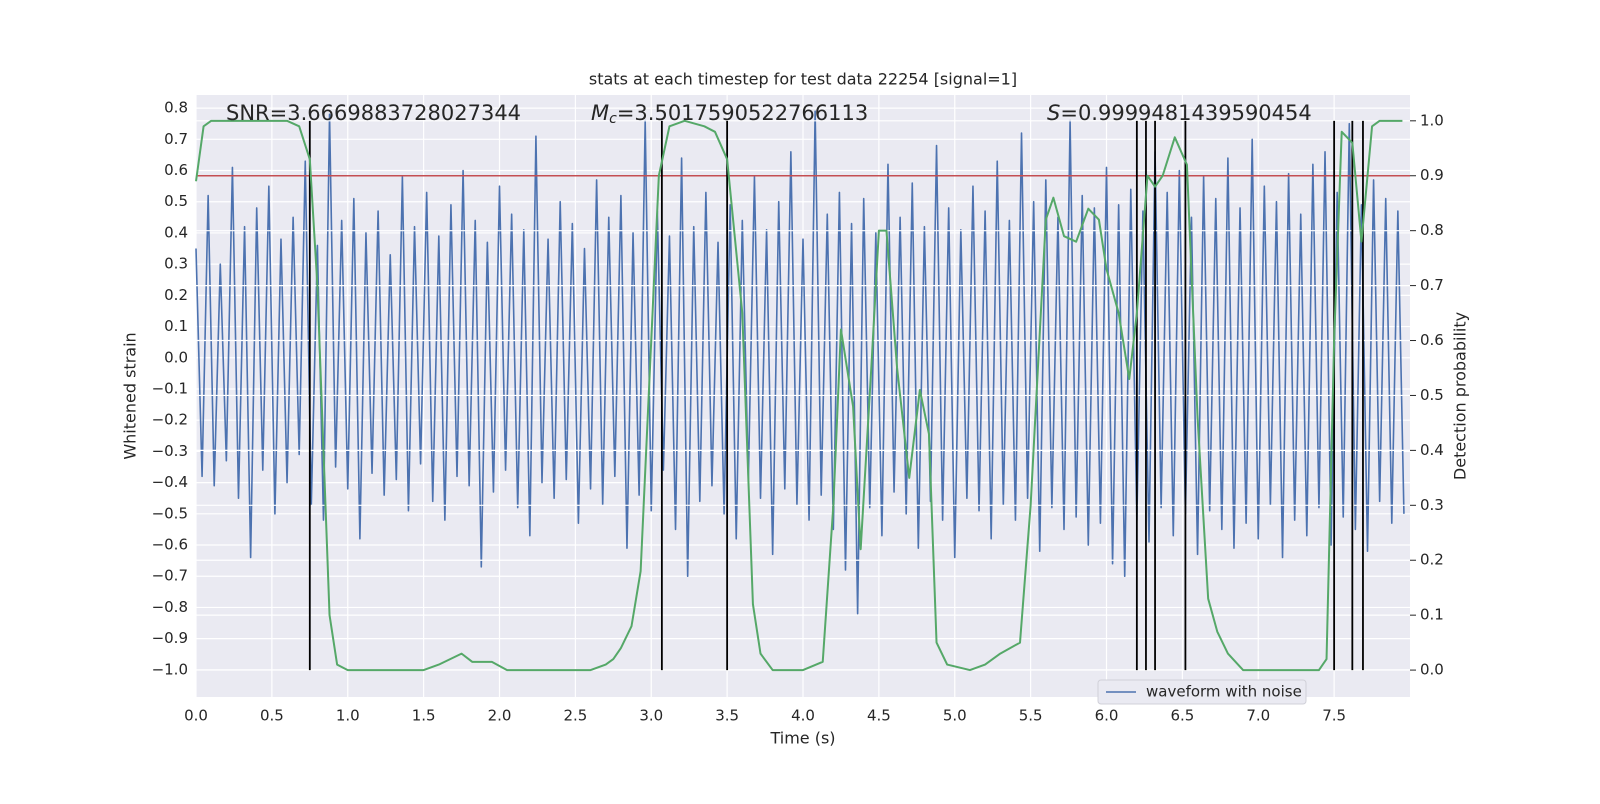 This screenshot has height=804, width=1600. What do you see at coordinates (613, 119) in the screenshot?
I see `annotation-subscript: c` at bounding box center [613, 119].